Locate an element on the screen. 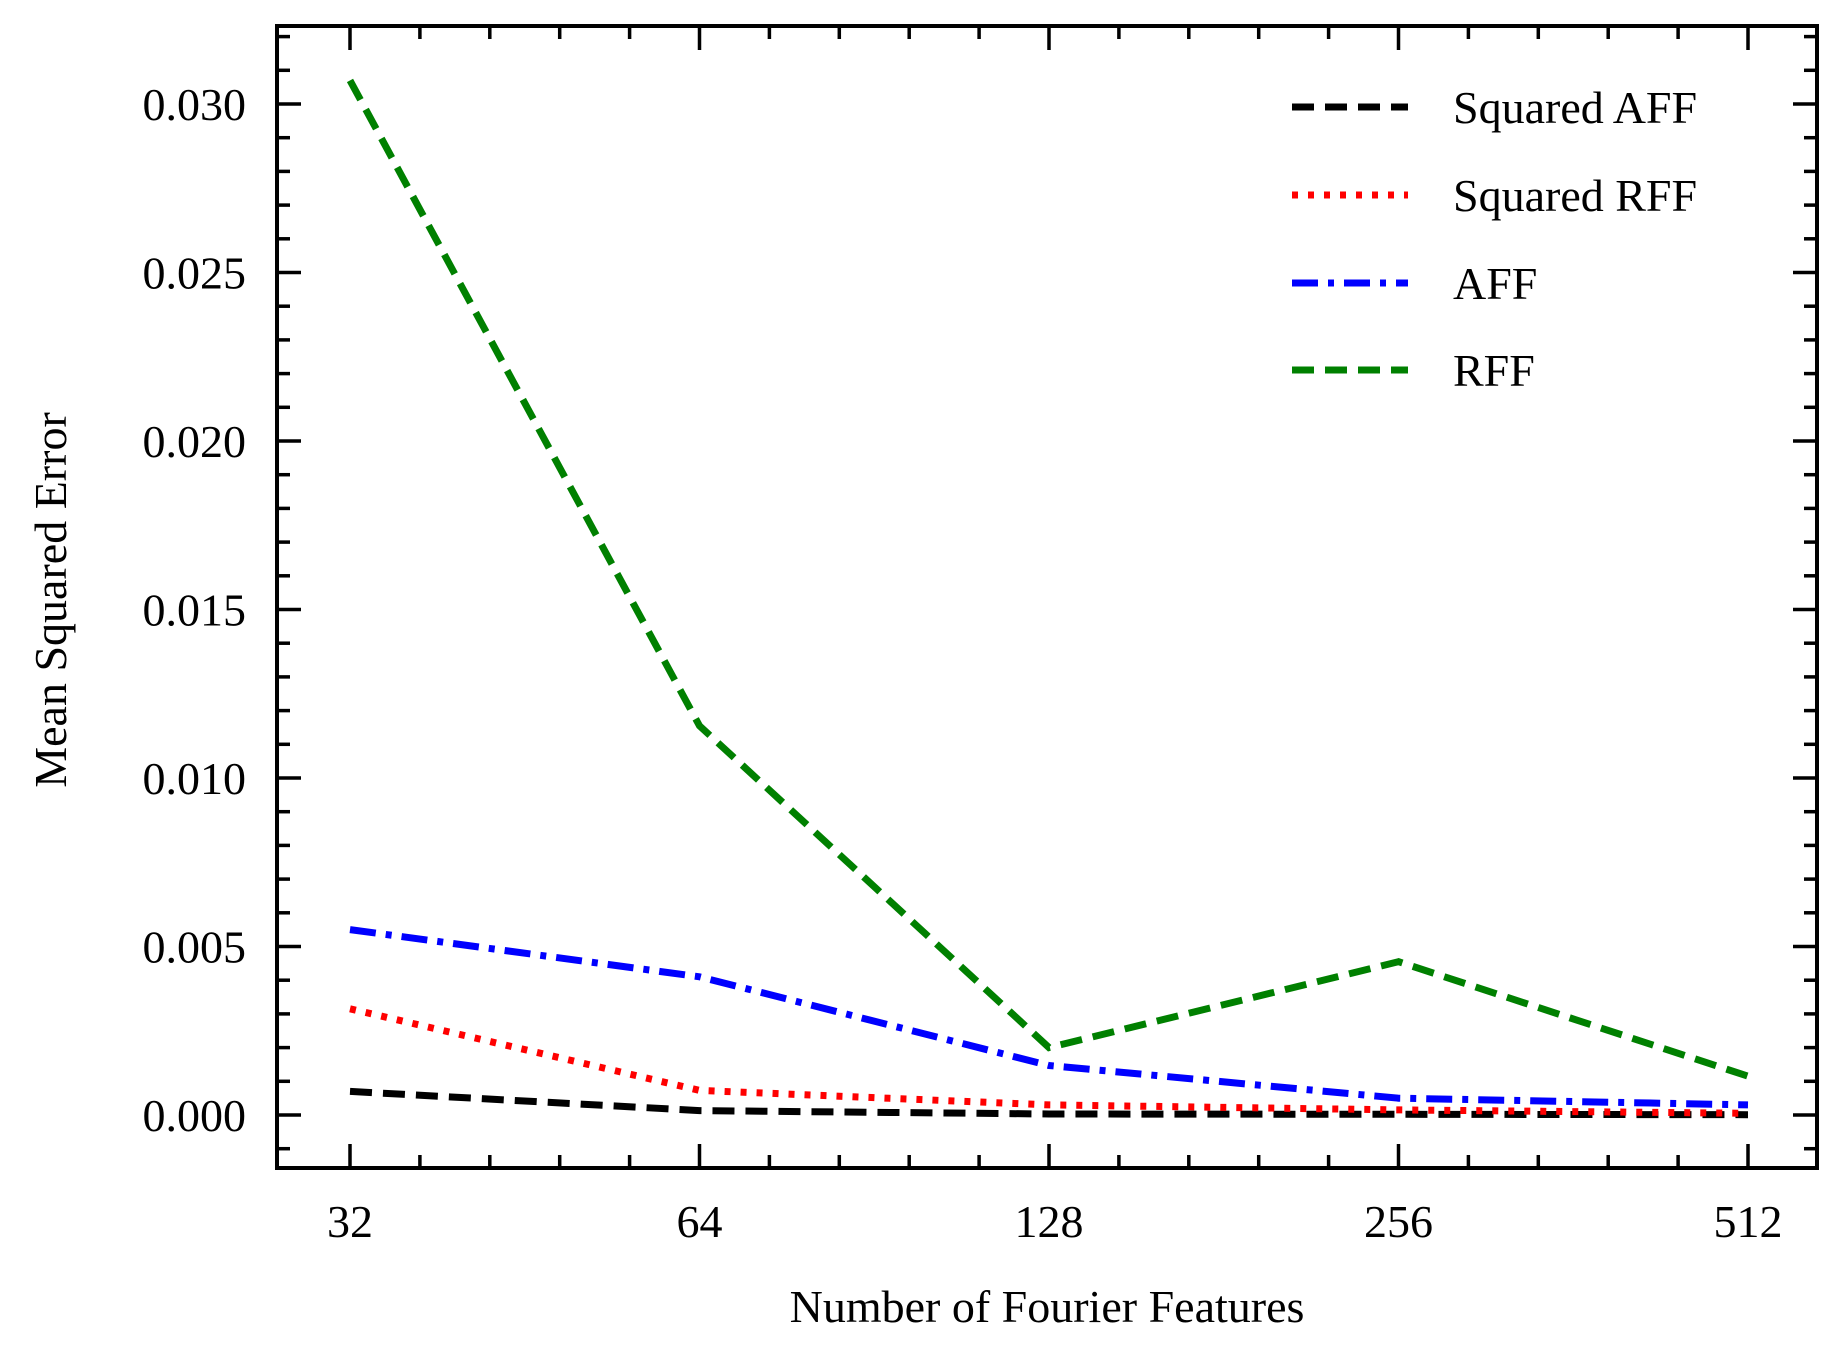 The width and height of the screenshot is (1841, 1358). x-tick-label: 128 is located at coordinates (1049, 1221).